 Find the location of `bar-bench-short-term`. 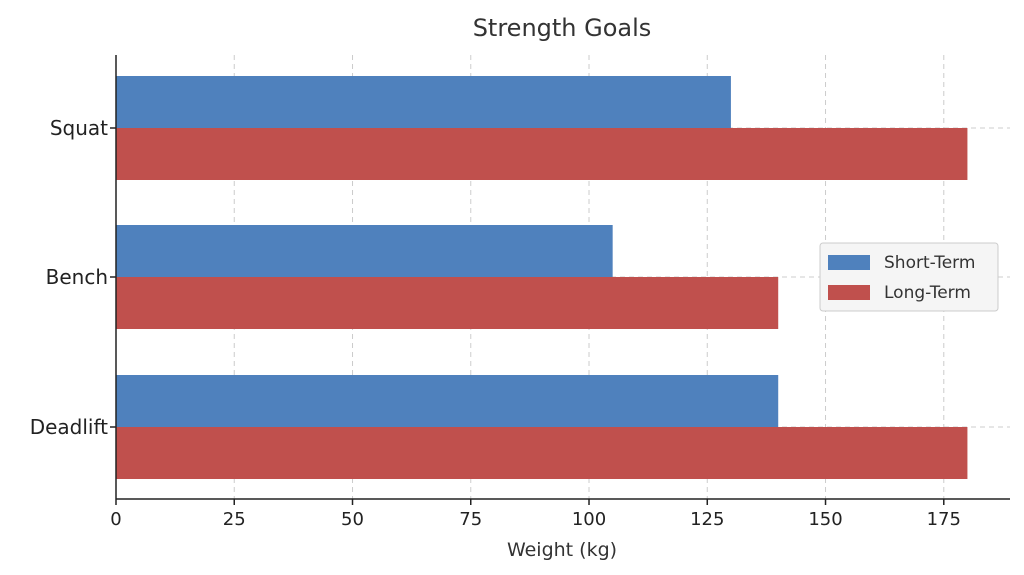

bar-bench-short-term is located at coordinates (364, 251).